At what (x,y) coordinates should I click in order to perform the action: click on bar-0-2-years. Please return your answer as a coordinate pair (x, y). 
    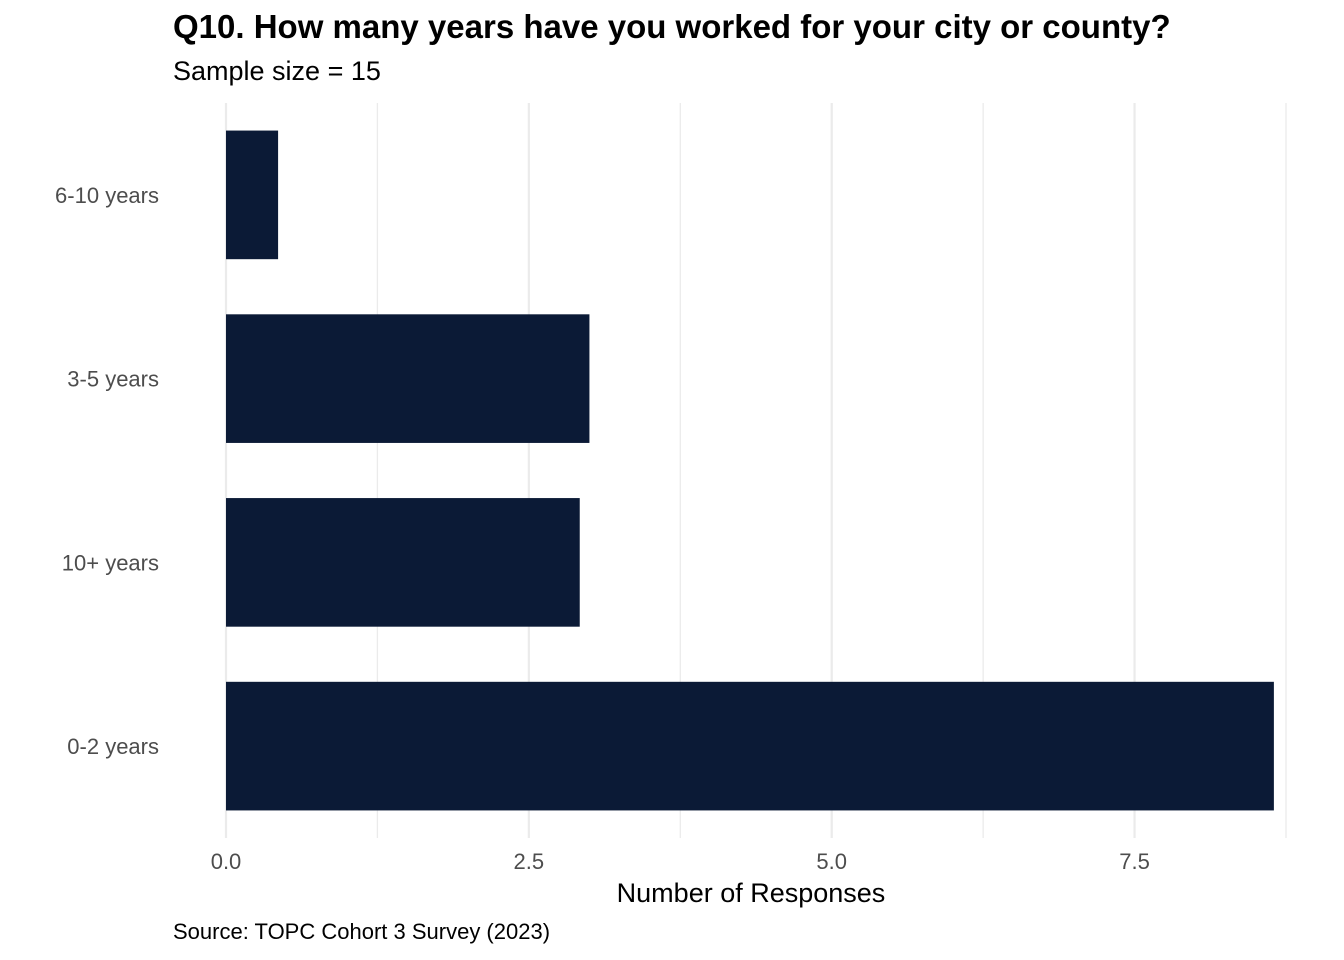
    Looking at the image, I should click on (750, 746).